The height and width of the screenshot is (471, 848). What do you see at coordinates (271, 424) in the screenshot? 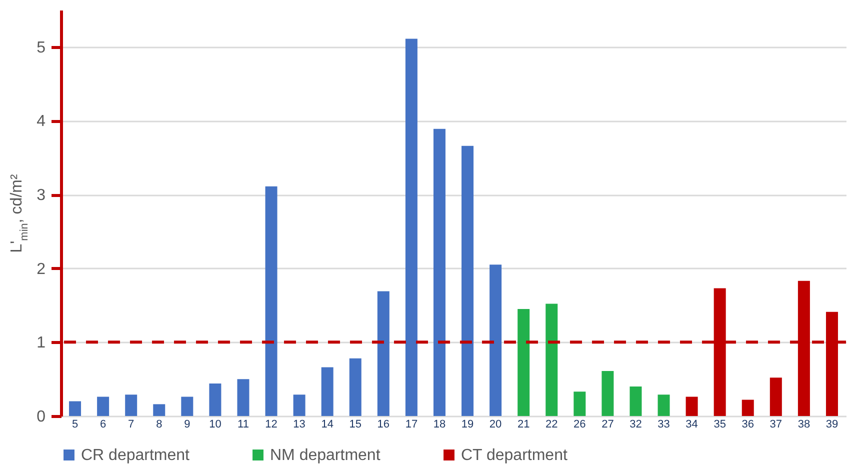
I see `x-tick-label: 12` at bounding box center [271, 424].